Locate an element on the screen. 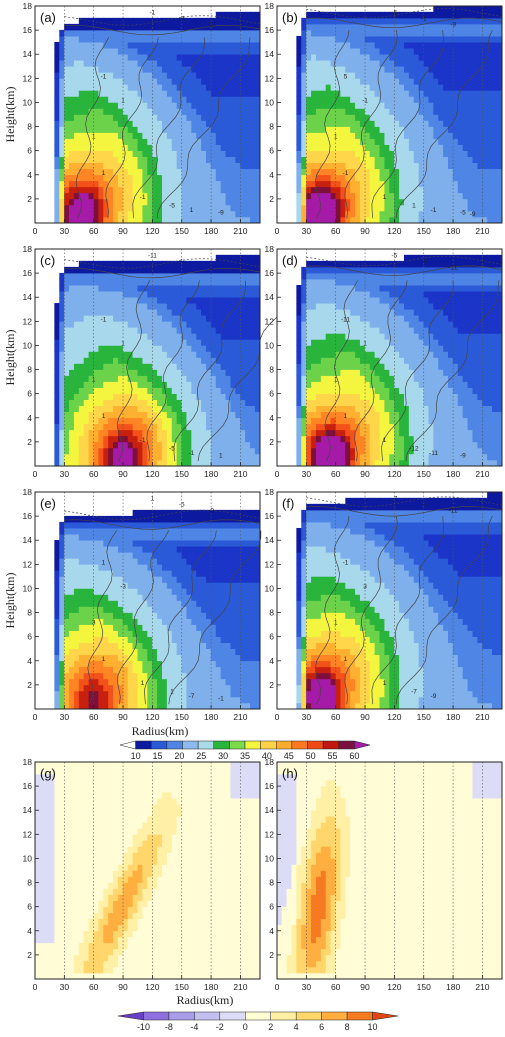 The height and width of the screenshot is (1037, 505). contour-label: 1 is located at coordinates (336, 137).